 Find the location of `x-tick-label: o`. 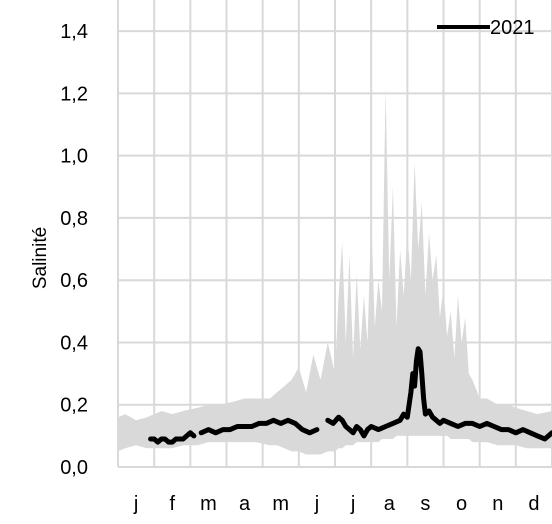

x-tick-label: o is located at coordinates (461, 504).